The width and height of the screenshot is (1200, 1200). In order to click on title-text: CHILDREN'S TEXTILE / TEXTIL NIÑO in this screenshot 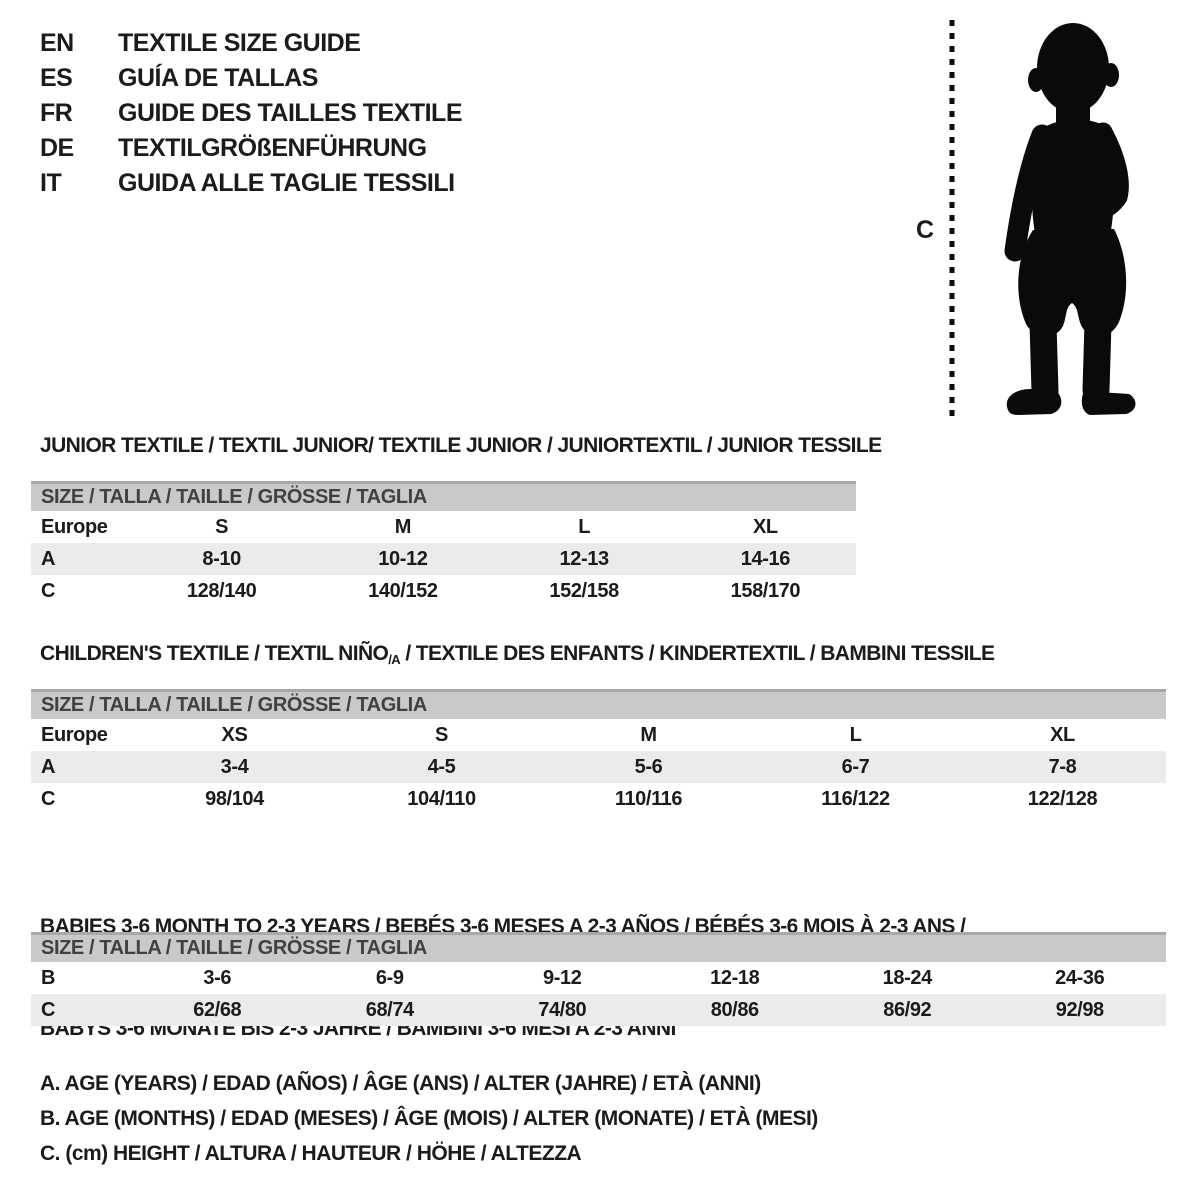, I will do `click(214, 653)`.